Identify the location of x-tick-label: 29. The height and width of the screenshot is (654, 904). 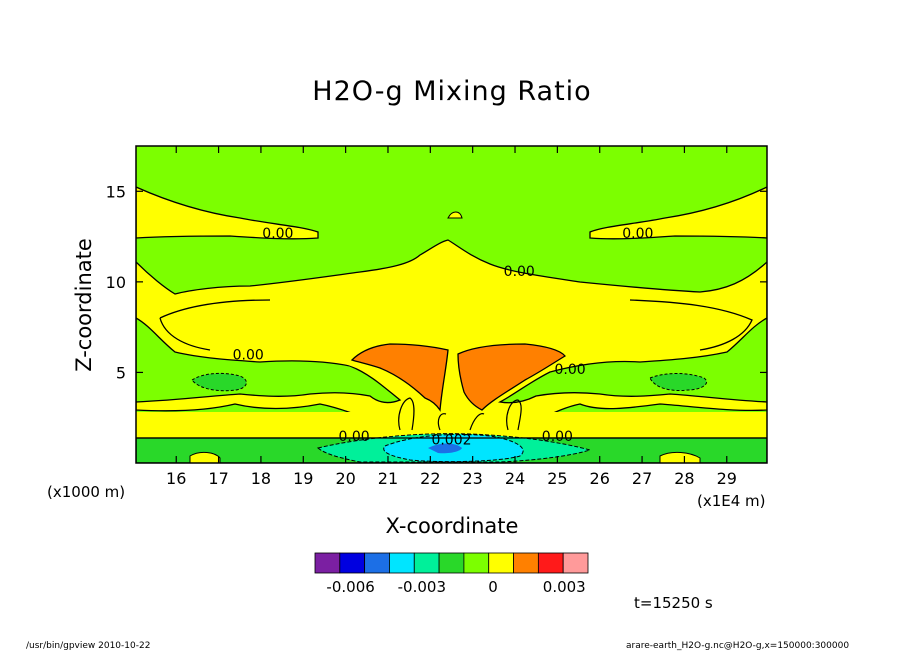
(727, 478).